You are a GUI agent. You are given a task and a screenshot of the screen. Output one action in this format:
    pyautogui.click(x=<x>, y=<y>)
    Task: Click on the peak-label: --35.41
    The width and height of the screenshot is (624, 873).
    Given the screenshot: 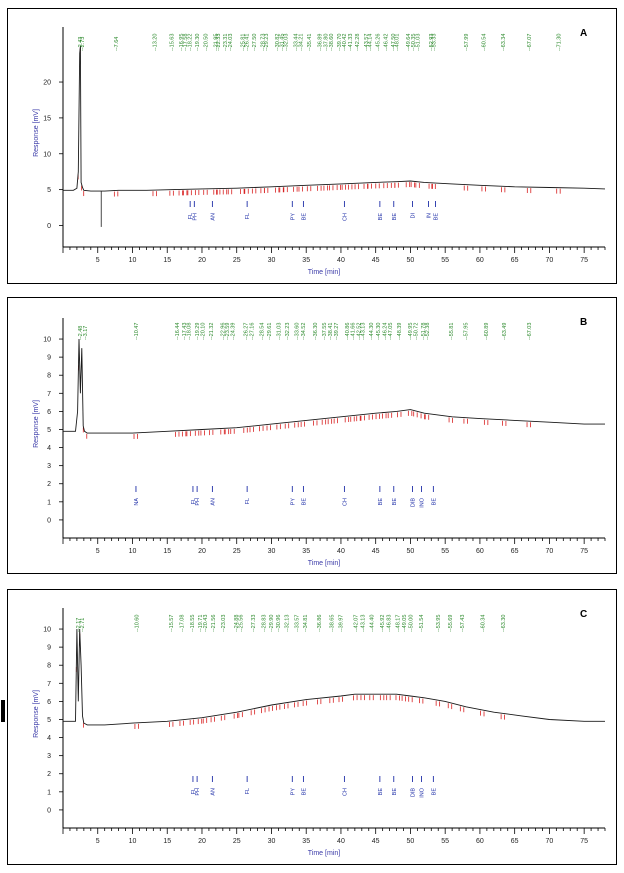 What is the action you would take?
    pyautogui.click(x=310, y=42)
    